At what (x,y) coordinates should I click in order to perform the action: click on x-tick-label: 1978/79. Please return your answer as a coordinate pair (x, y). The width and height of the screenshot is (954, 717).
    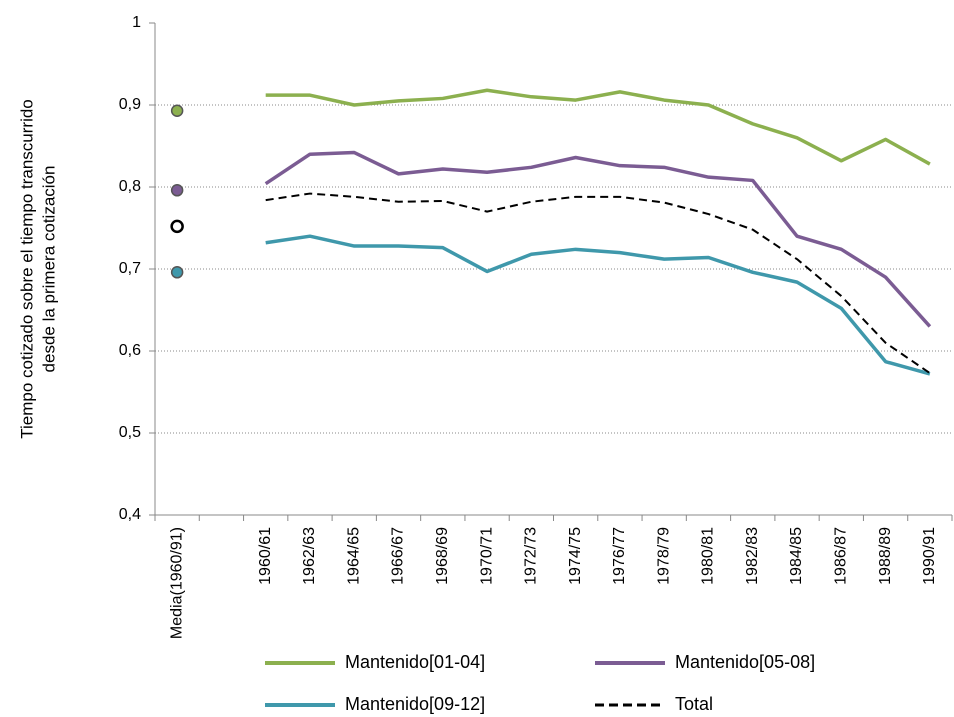
    Looking at the image, I should click on (663, 556).